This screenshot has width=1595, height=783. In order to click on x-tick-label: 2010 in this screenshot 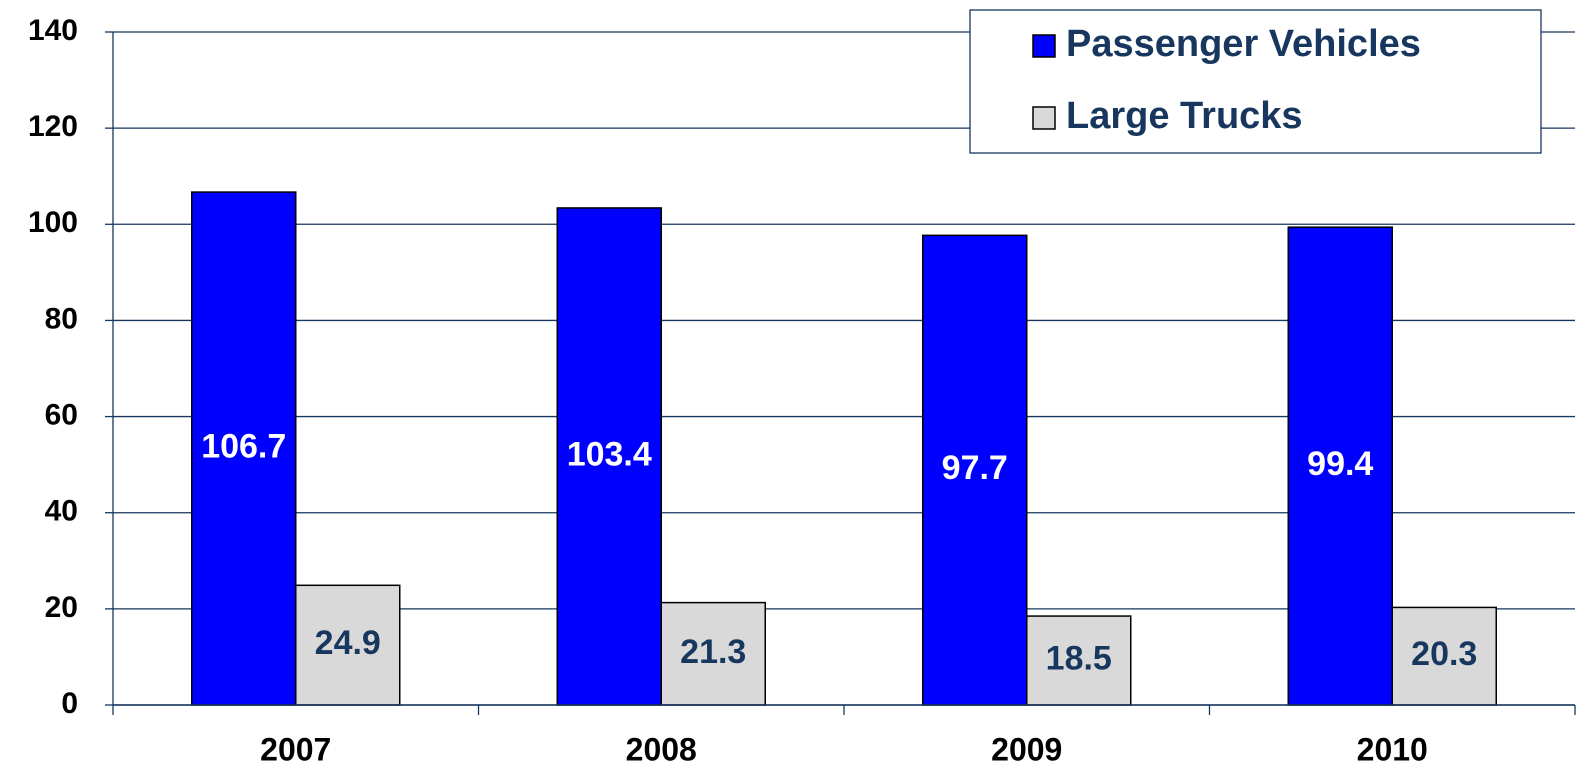, I will do `click(1392, 749)`.